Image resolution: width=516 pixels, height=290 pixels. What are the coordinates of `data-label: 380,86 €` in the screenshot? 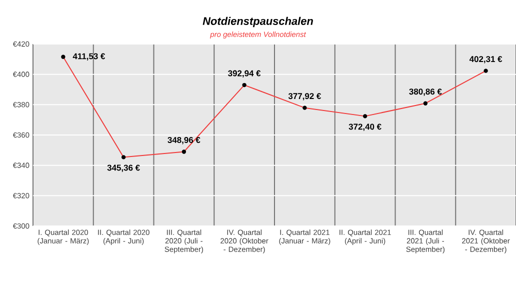 It's located at (425, 92).